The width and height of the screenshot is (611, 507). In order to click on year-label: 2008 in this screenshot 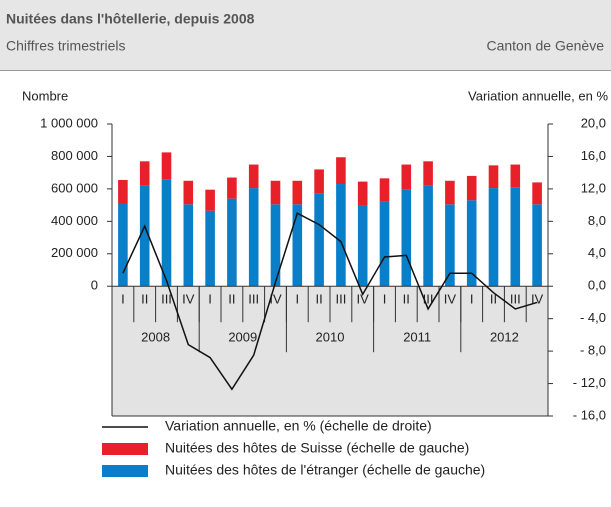, I will do `click(155, 337)`.